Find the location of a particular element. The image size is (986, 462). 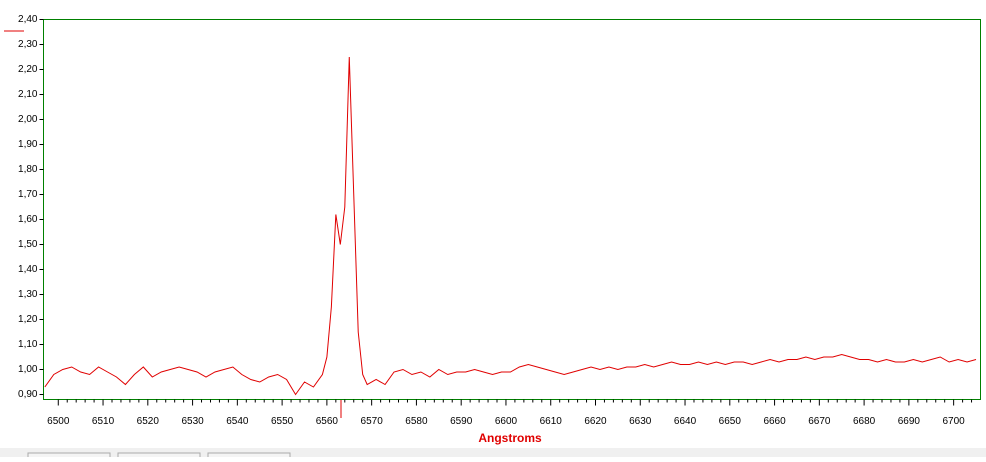

x-tick-label: 6660 is located at coordinates (774, 421).